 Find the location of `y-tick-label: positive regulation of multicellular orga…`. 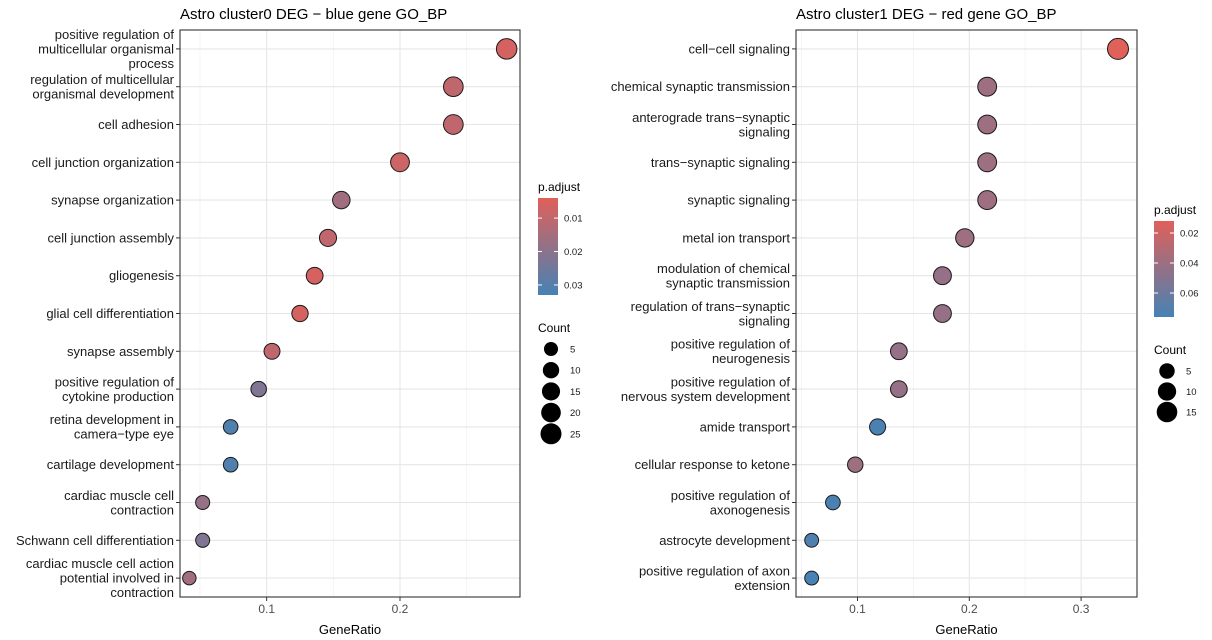

y-tick-label: positive regulation of multicellular orga… is located at coordinates (106, 49).